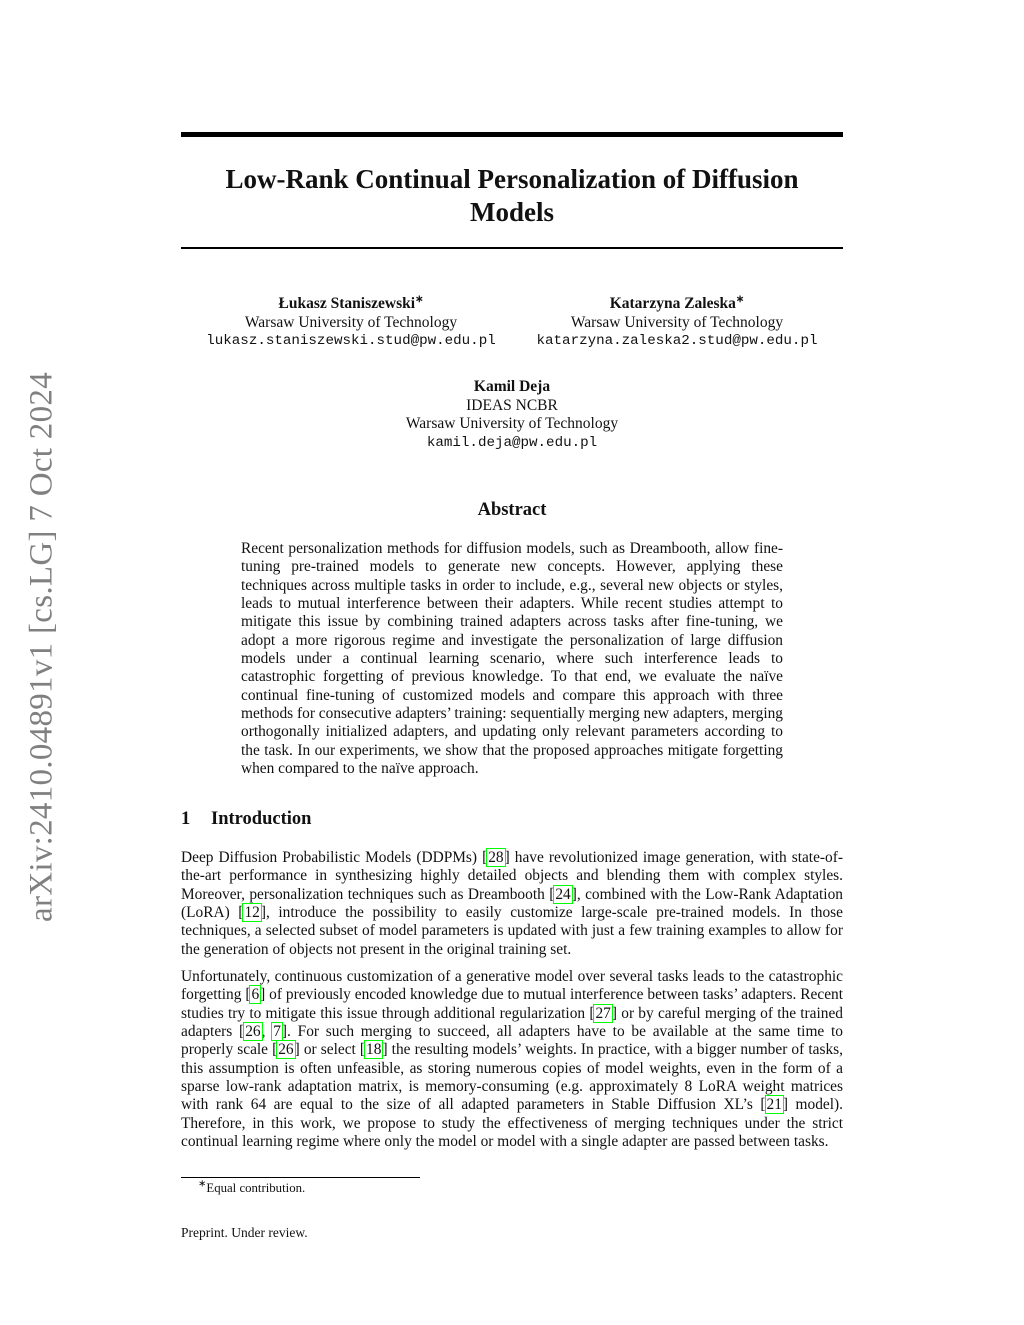  Describe the element at coordinates (496, 857) in the screenshot. I see `citation-link: 28` at that location.